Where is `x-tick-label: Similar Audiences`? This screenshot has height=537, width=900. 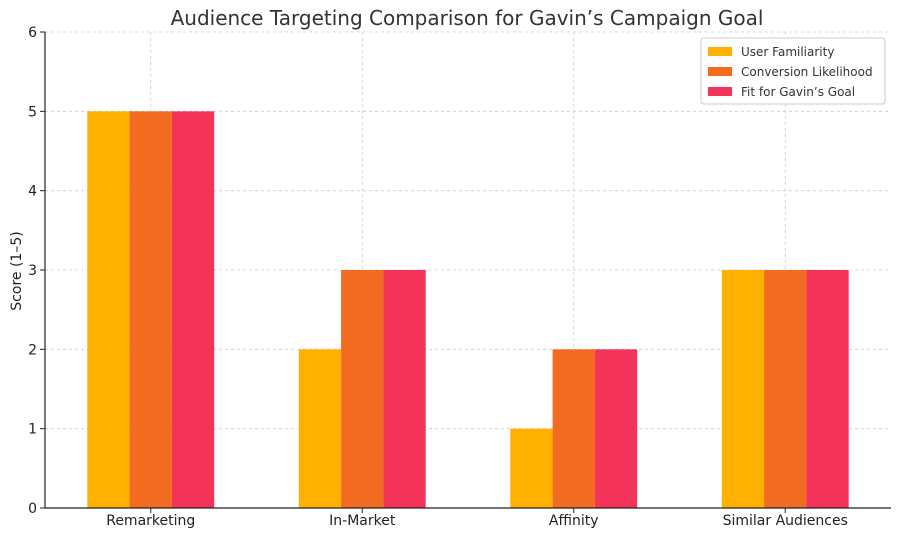 x-tick-label: Similar Audiences is located at coordinates (785, 521).